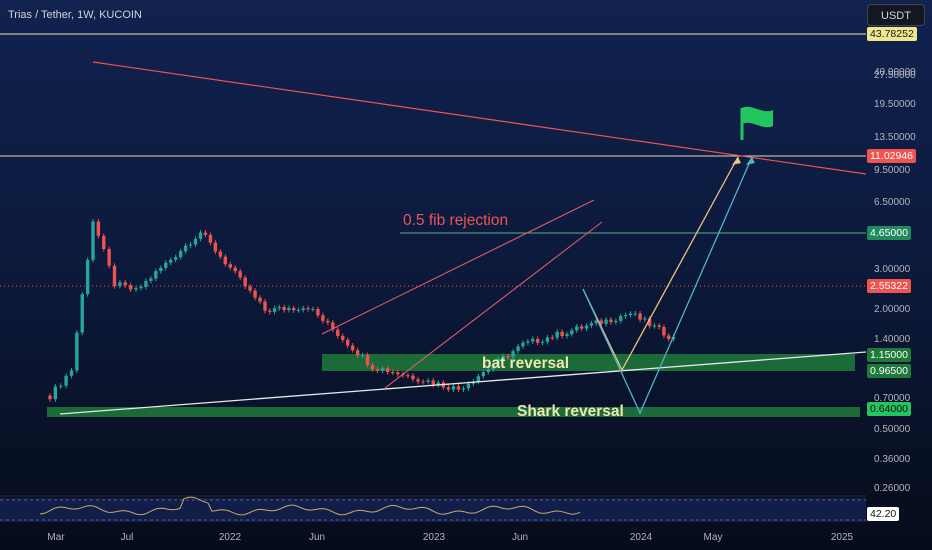  What do you see at coordinates (736, 161) in the screenshot?
I see `projection-arrowhead` at bounding box center [736, 161].